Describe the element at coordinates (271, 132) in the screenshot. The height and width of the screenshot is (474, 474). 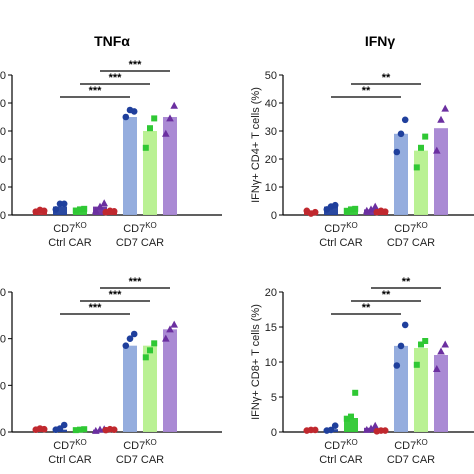
I see `y-tick-label: 30` at that location.